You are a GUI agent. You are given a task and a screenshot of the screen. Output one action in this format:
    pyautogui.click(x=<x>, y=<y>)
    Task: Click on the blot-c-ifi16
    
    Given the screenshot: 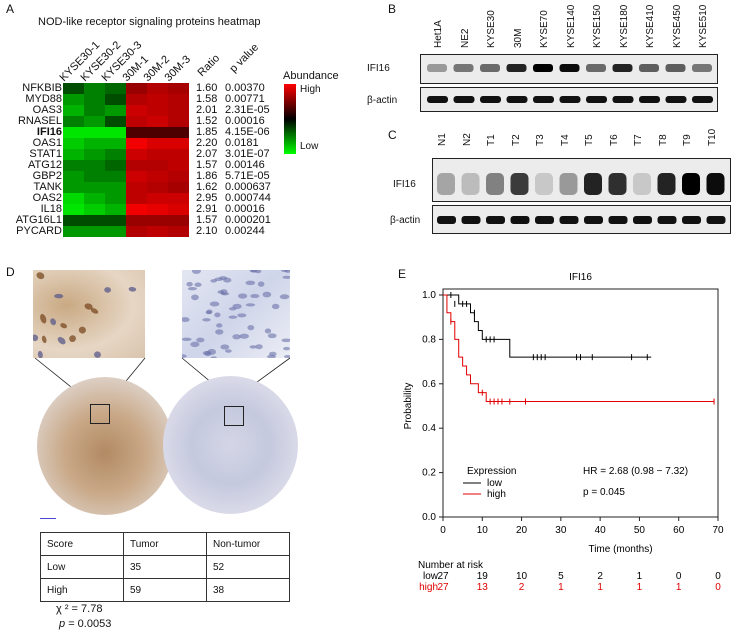 What is the action you would take?
    pyautogui.click(x=581, y=180)
    